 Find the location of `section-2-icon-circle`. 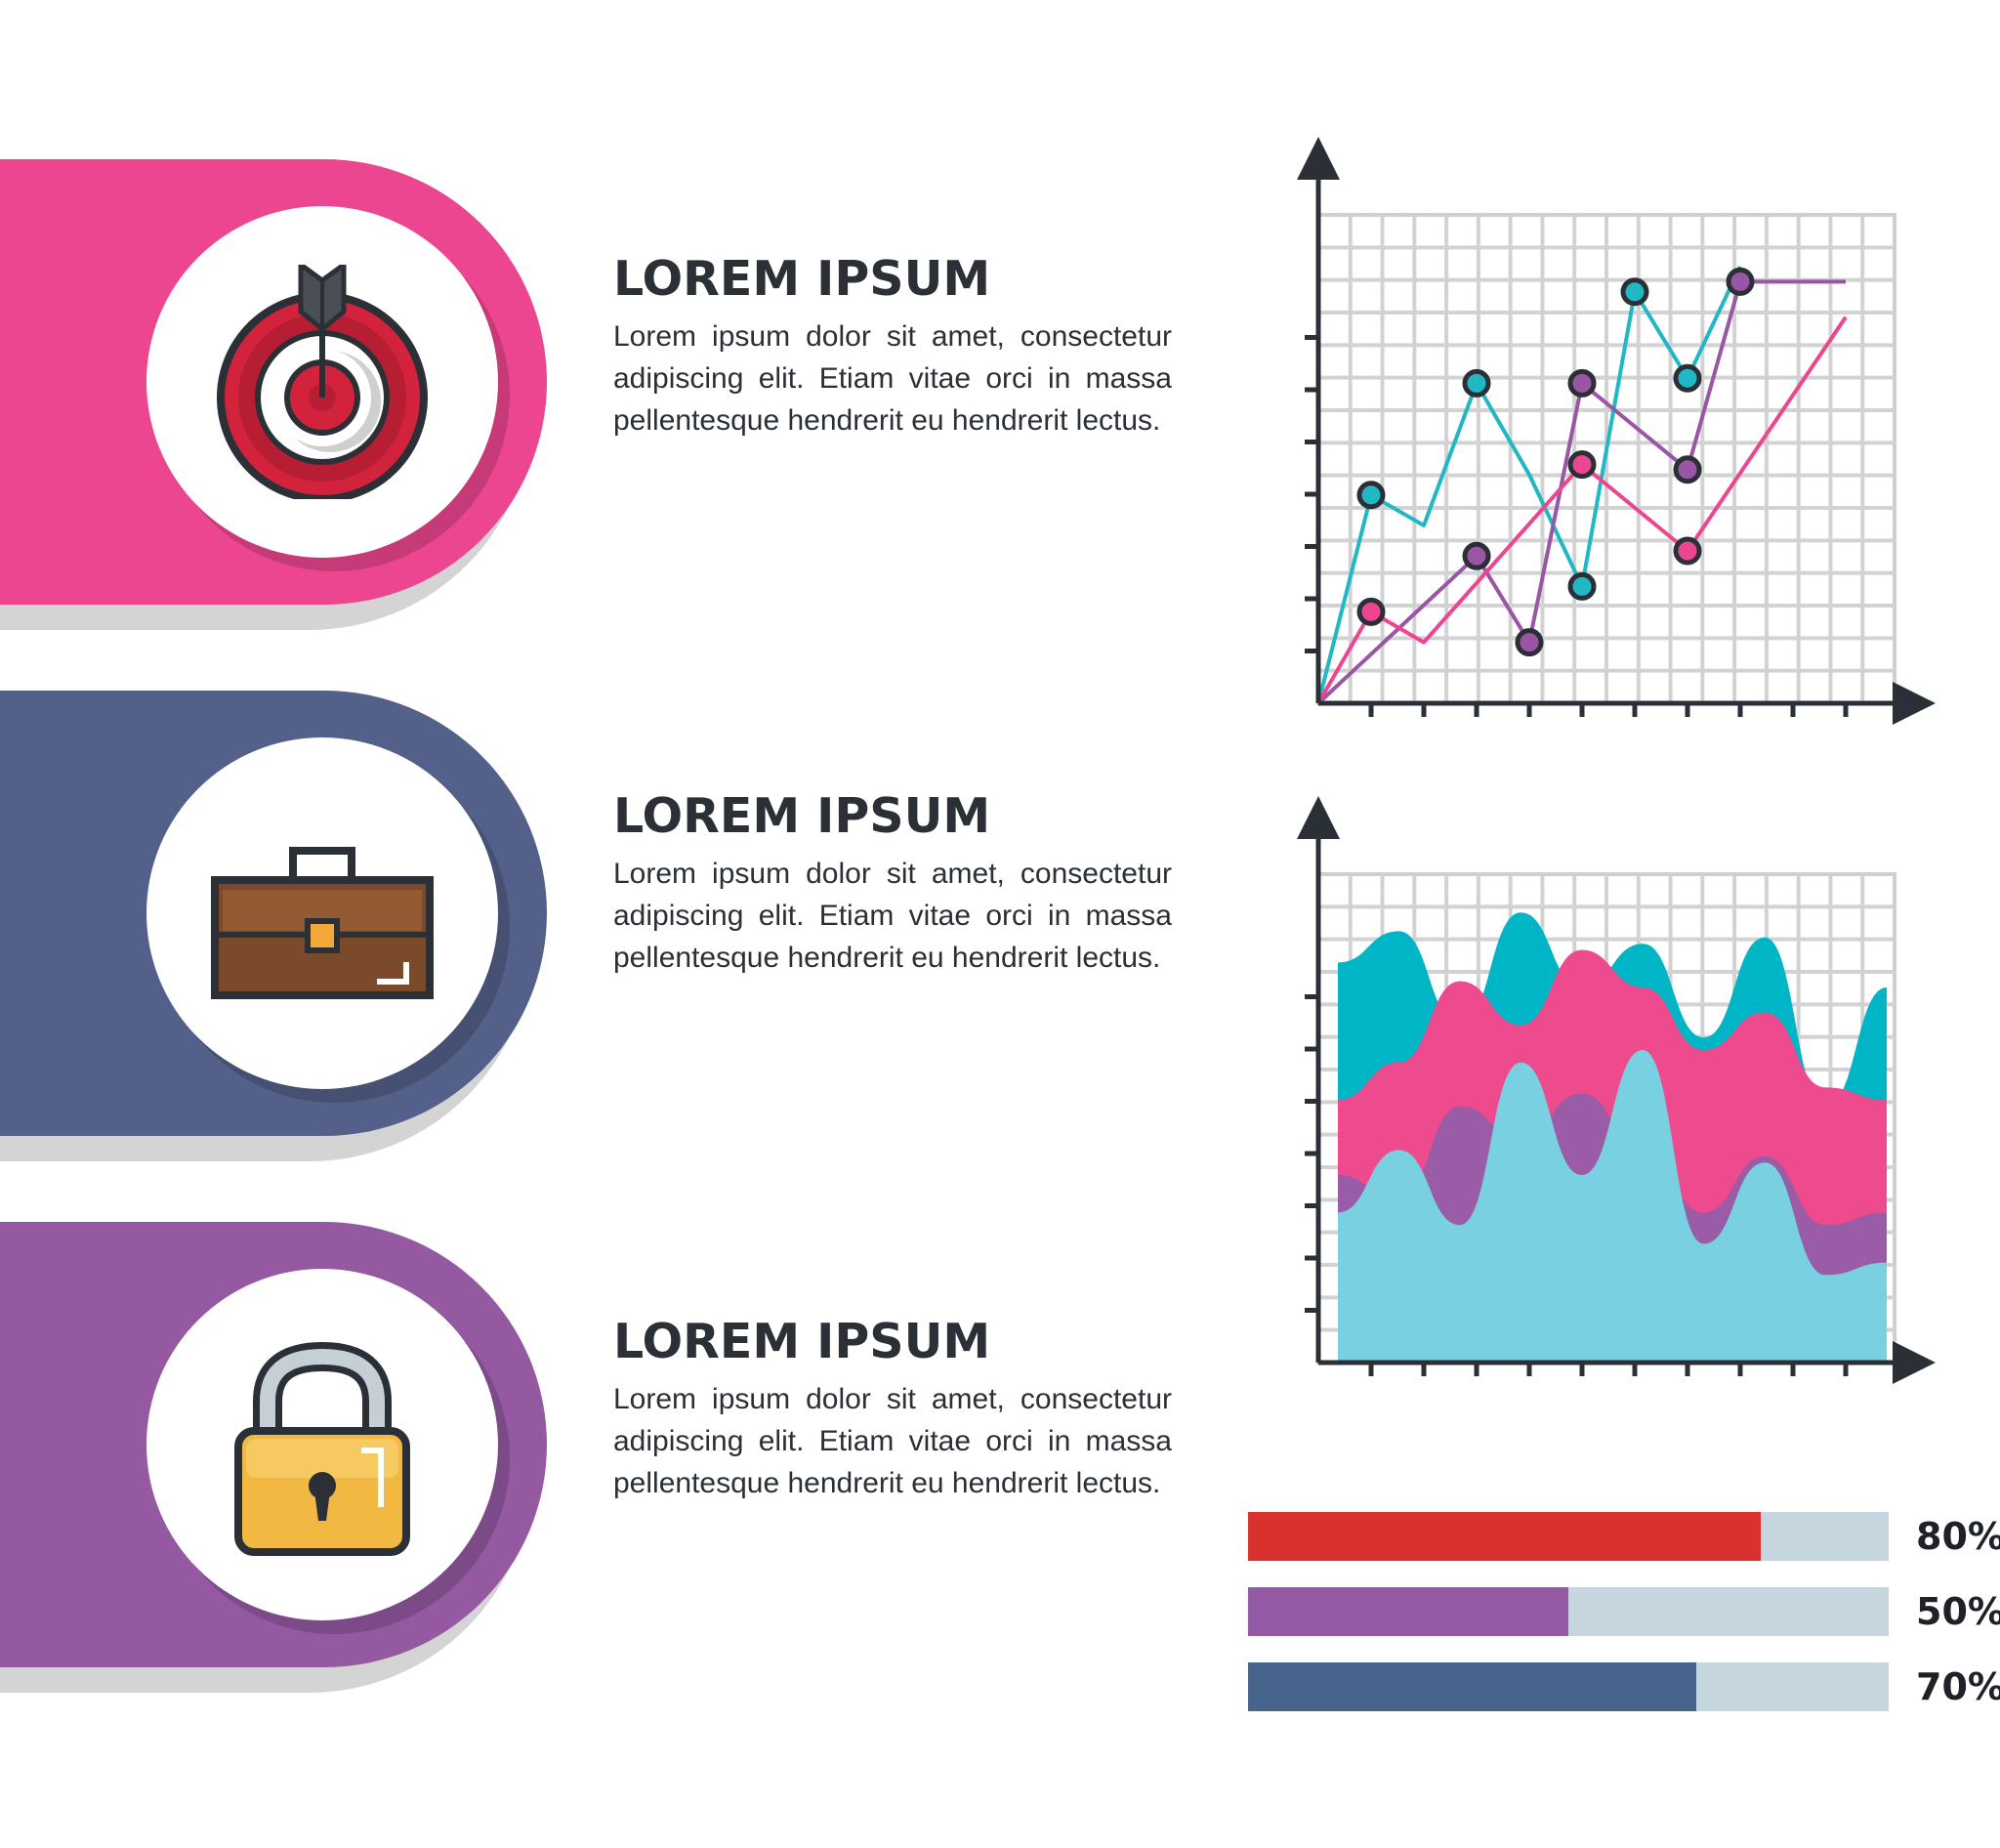

section-2-icon-circle is located at coordinates (322, 913).